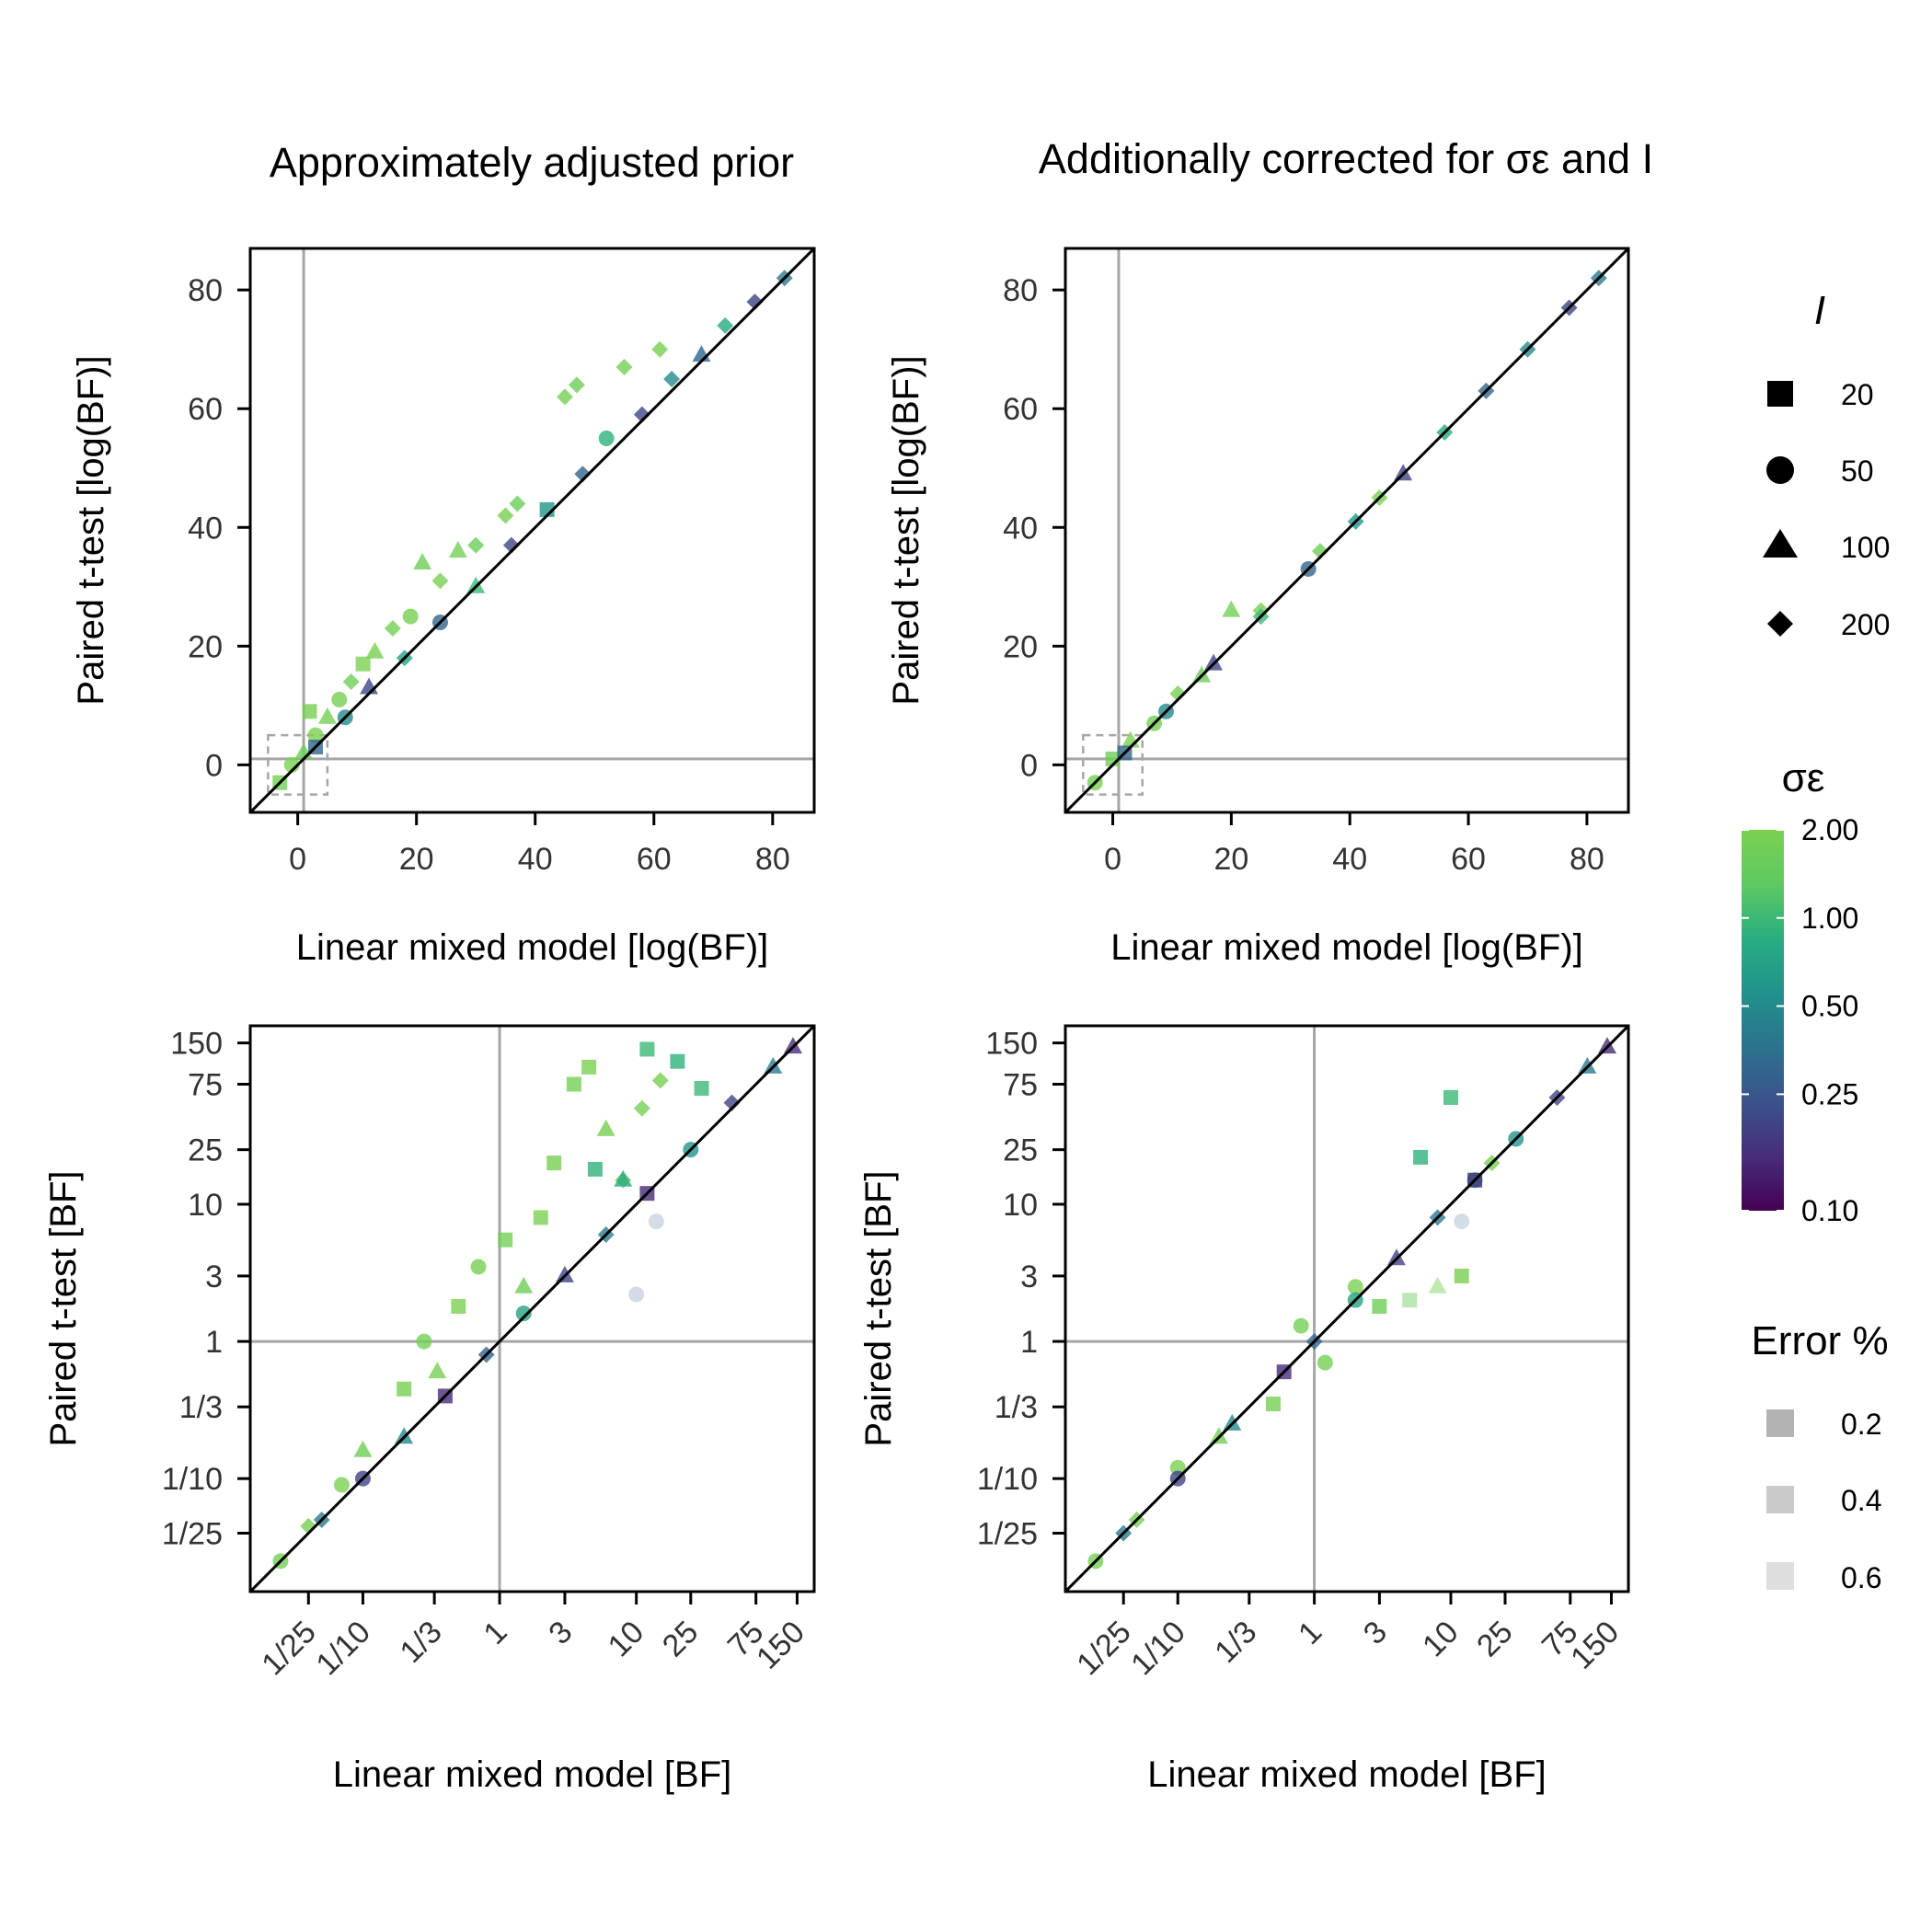 This screenshot has height=1932, width=1932. I want to click on x-tick-label: 0, so click(1112, 859).